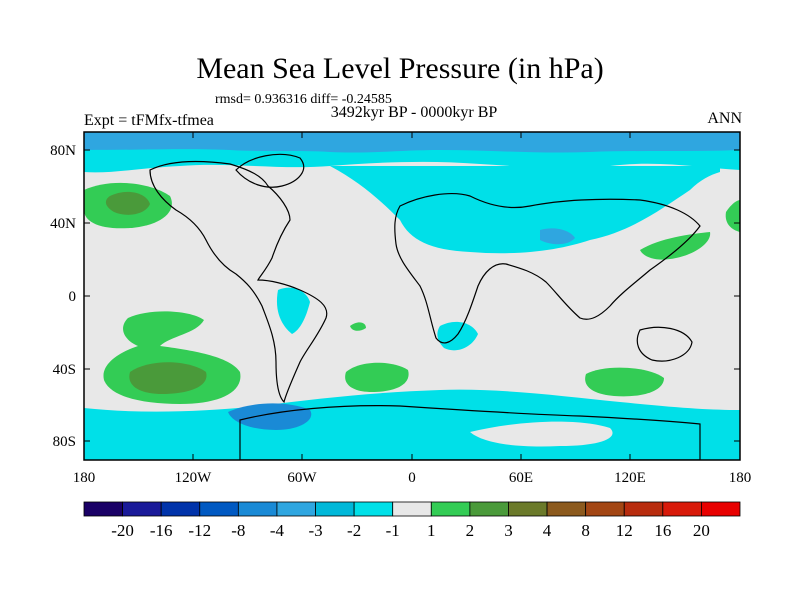 This screenshot has width=800, height=600. What do you see at coordinates (303, 99) in the screenshot?
I see `stats-text: rmsd= 0.936316 diff= -0.24585` at bounding box center [303, 99].